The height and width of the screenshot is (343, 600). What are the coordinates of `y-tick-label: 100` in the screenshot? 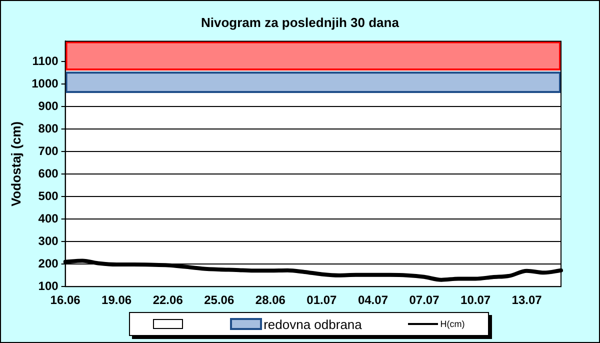 It's located at (48, 285).